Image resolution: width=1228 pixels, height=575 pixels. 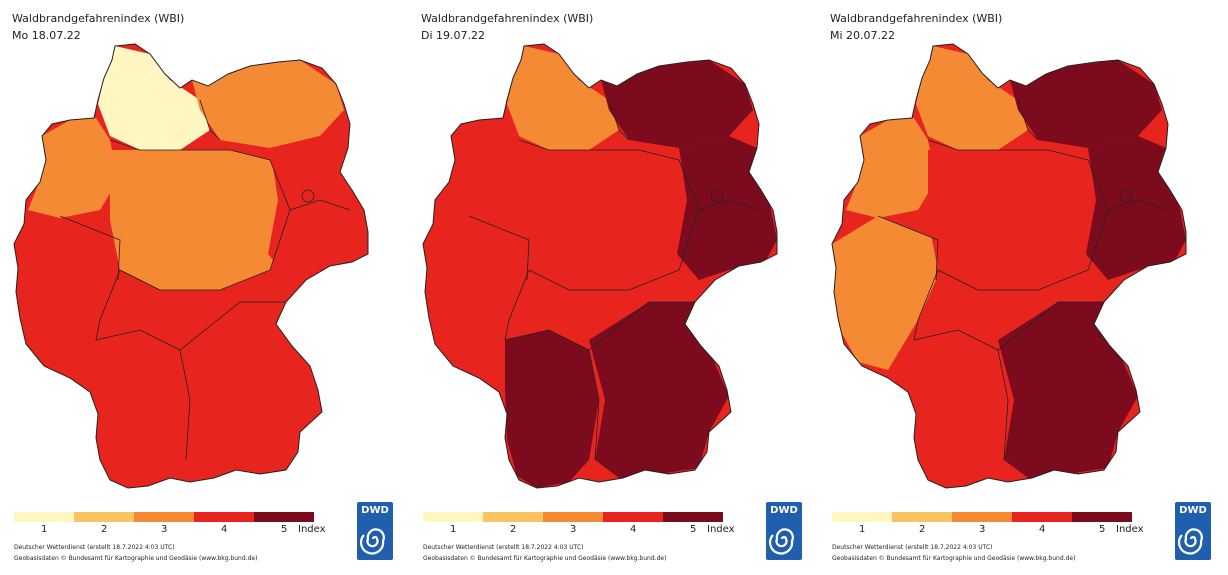 What do you see at coordinates (863, 35) in the screenshot?
I see `map-date: Mi 20.07.22` at bounding box center [863, 35].